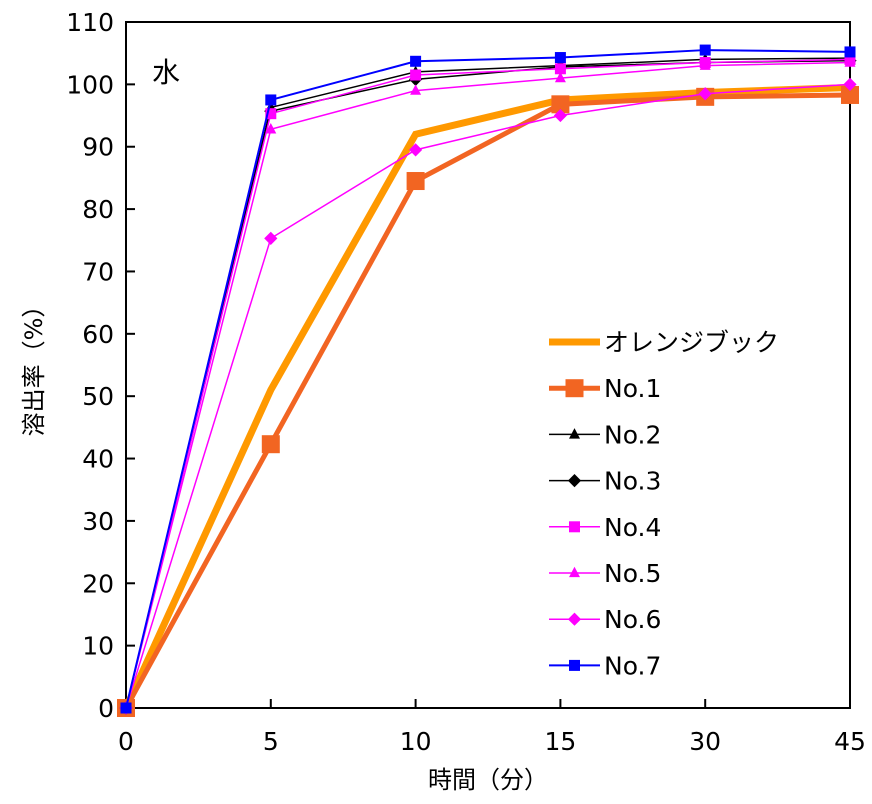 The image size is (872, 804). I want to click on legend-label: No.1, so click(632, 388).